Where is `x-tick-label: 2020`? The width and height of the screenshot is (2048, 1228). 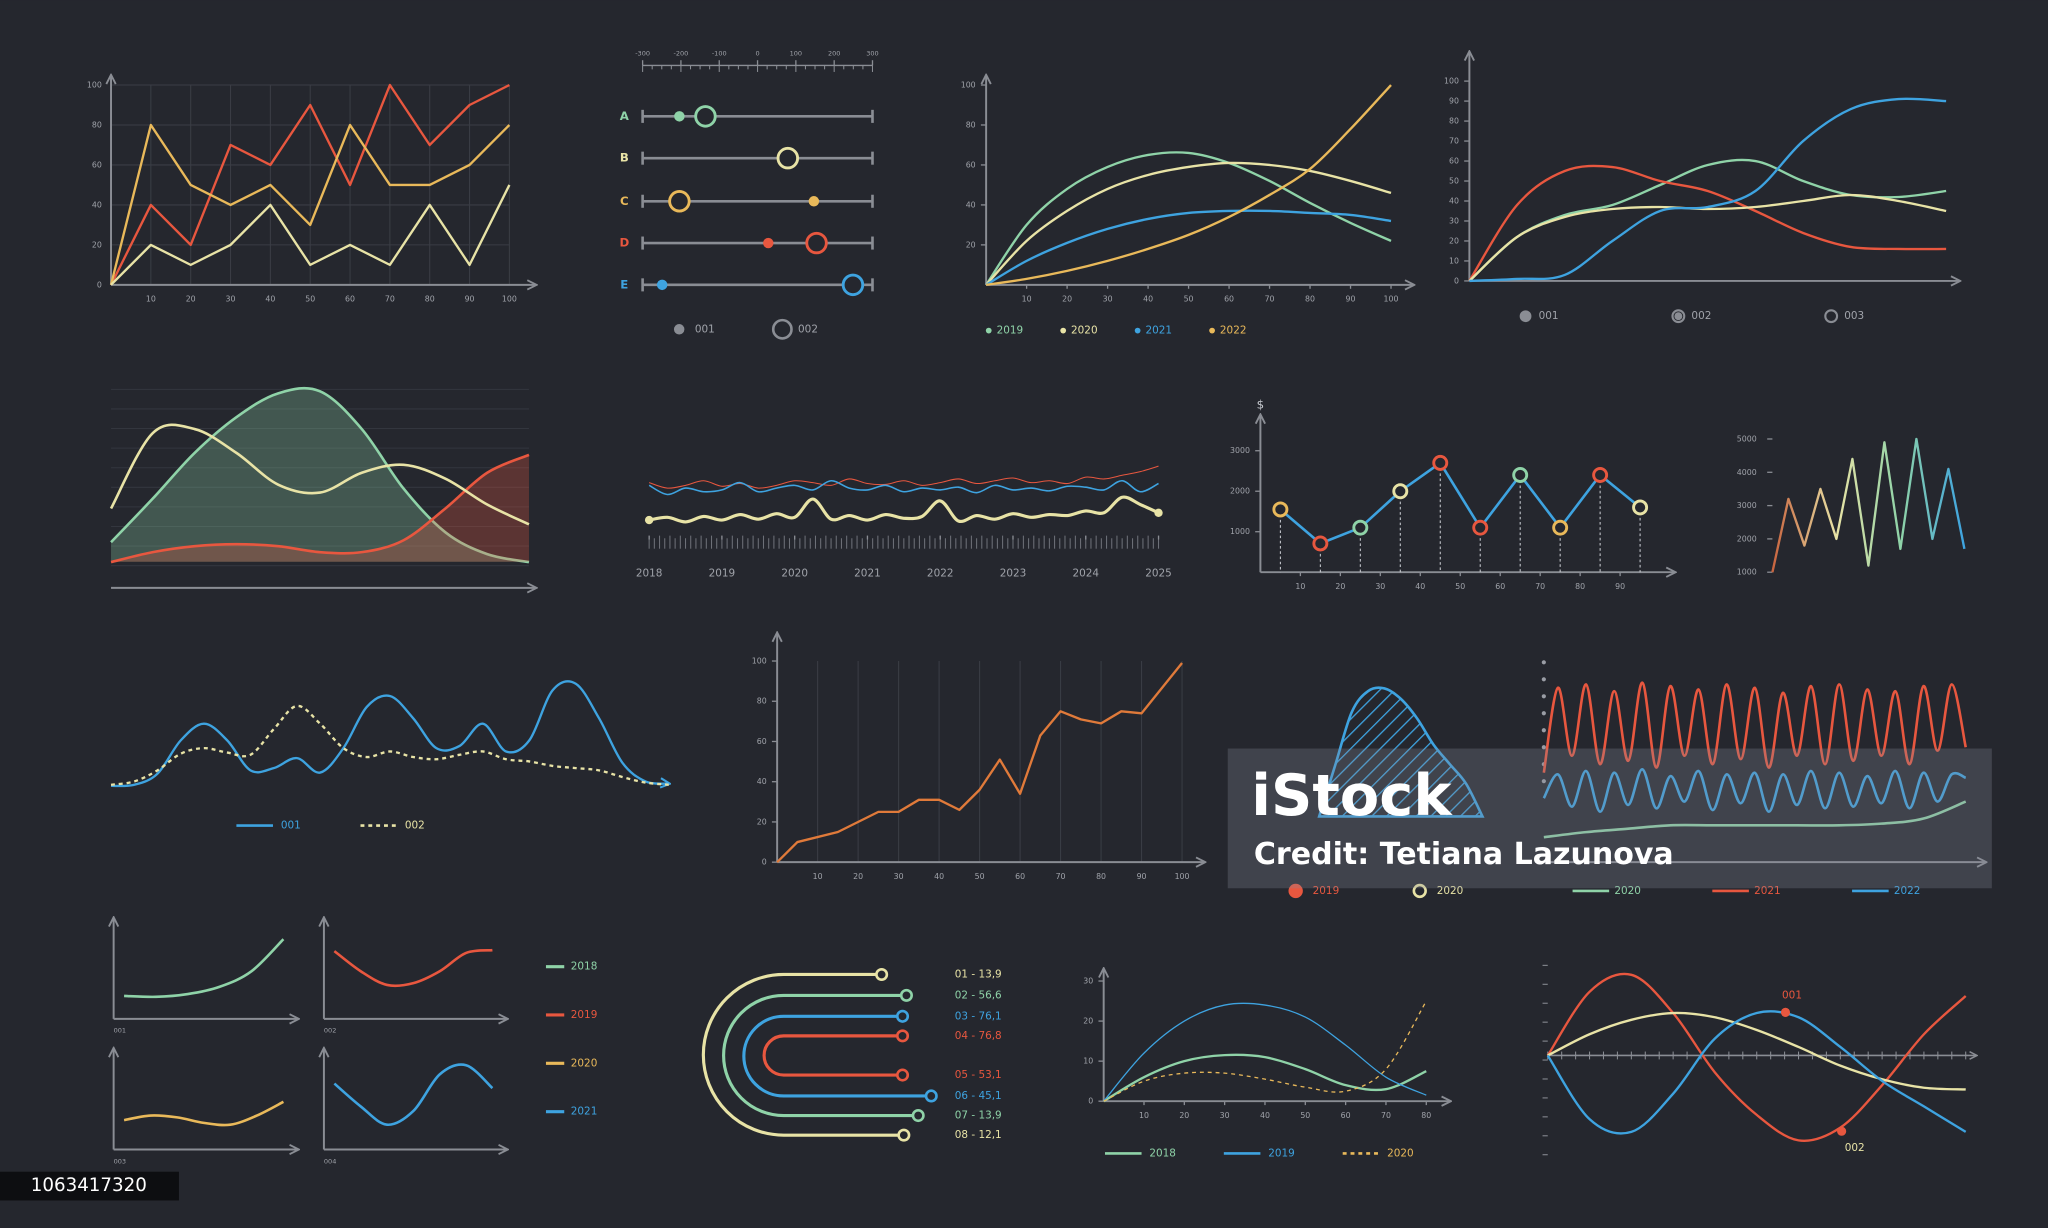 x-tick-label: 2020 is located at coordinates (794, 574).